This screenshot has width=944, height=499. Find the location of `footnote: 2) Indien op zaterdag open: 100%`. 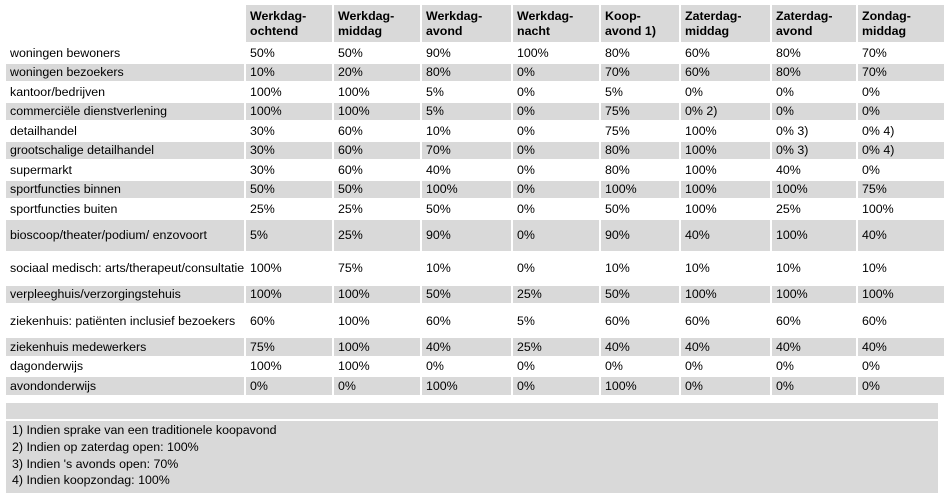

footnote: 2) Indien op zaterdag open: 100% is located at coordinates (105, 446).